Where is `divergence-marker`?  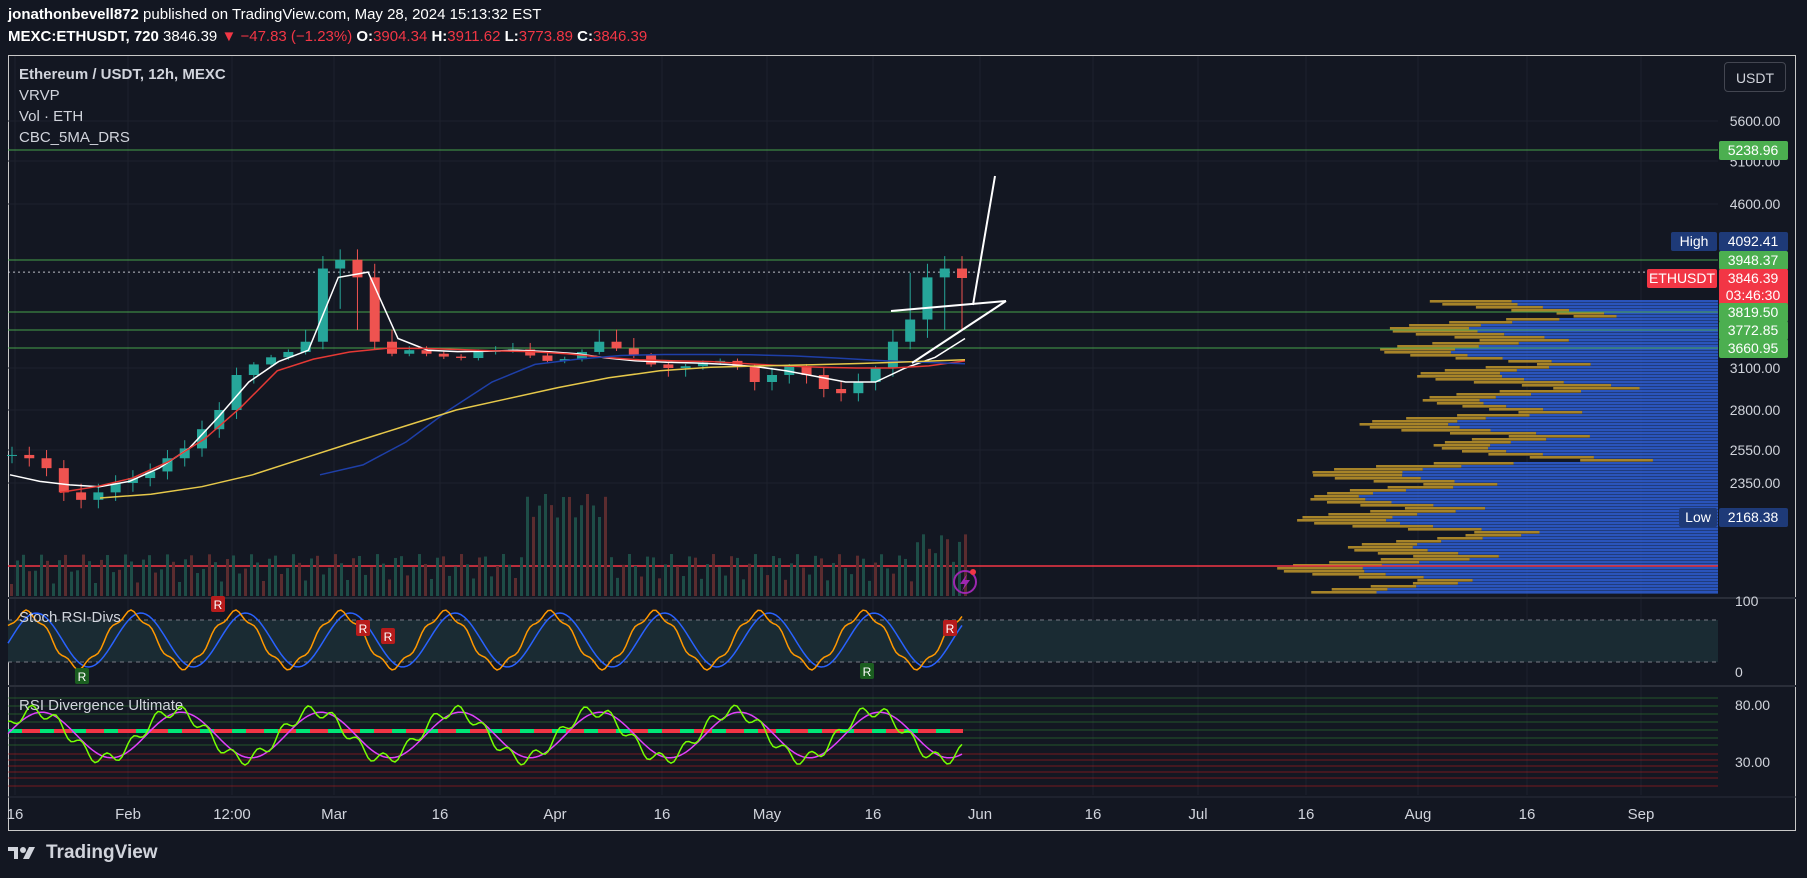
divergence-marker is located at coordinates (388, 636).